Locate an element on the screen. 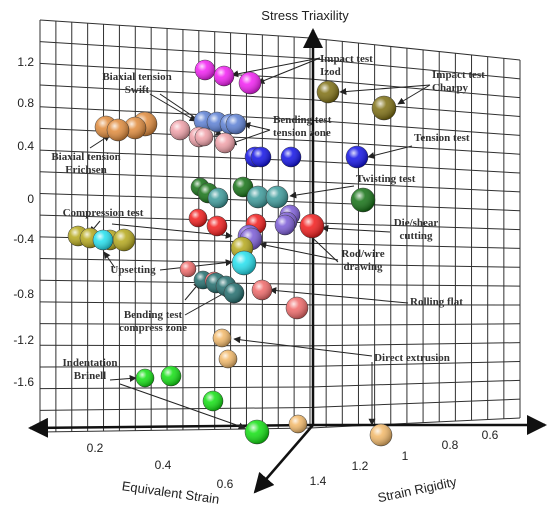  z-tick-label: 0 is located at coordinates (30, 199).